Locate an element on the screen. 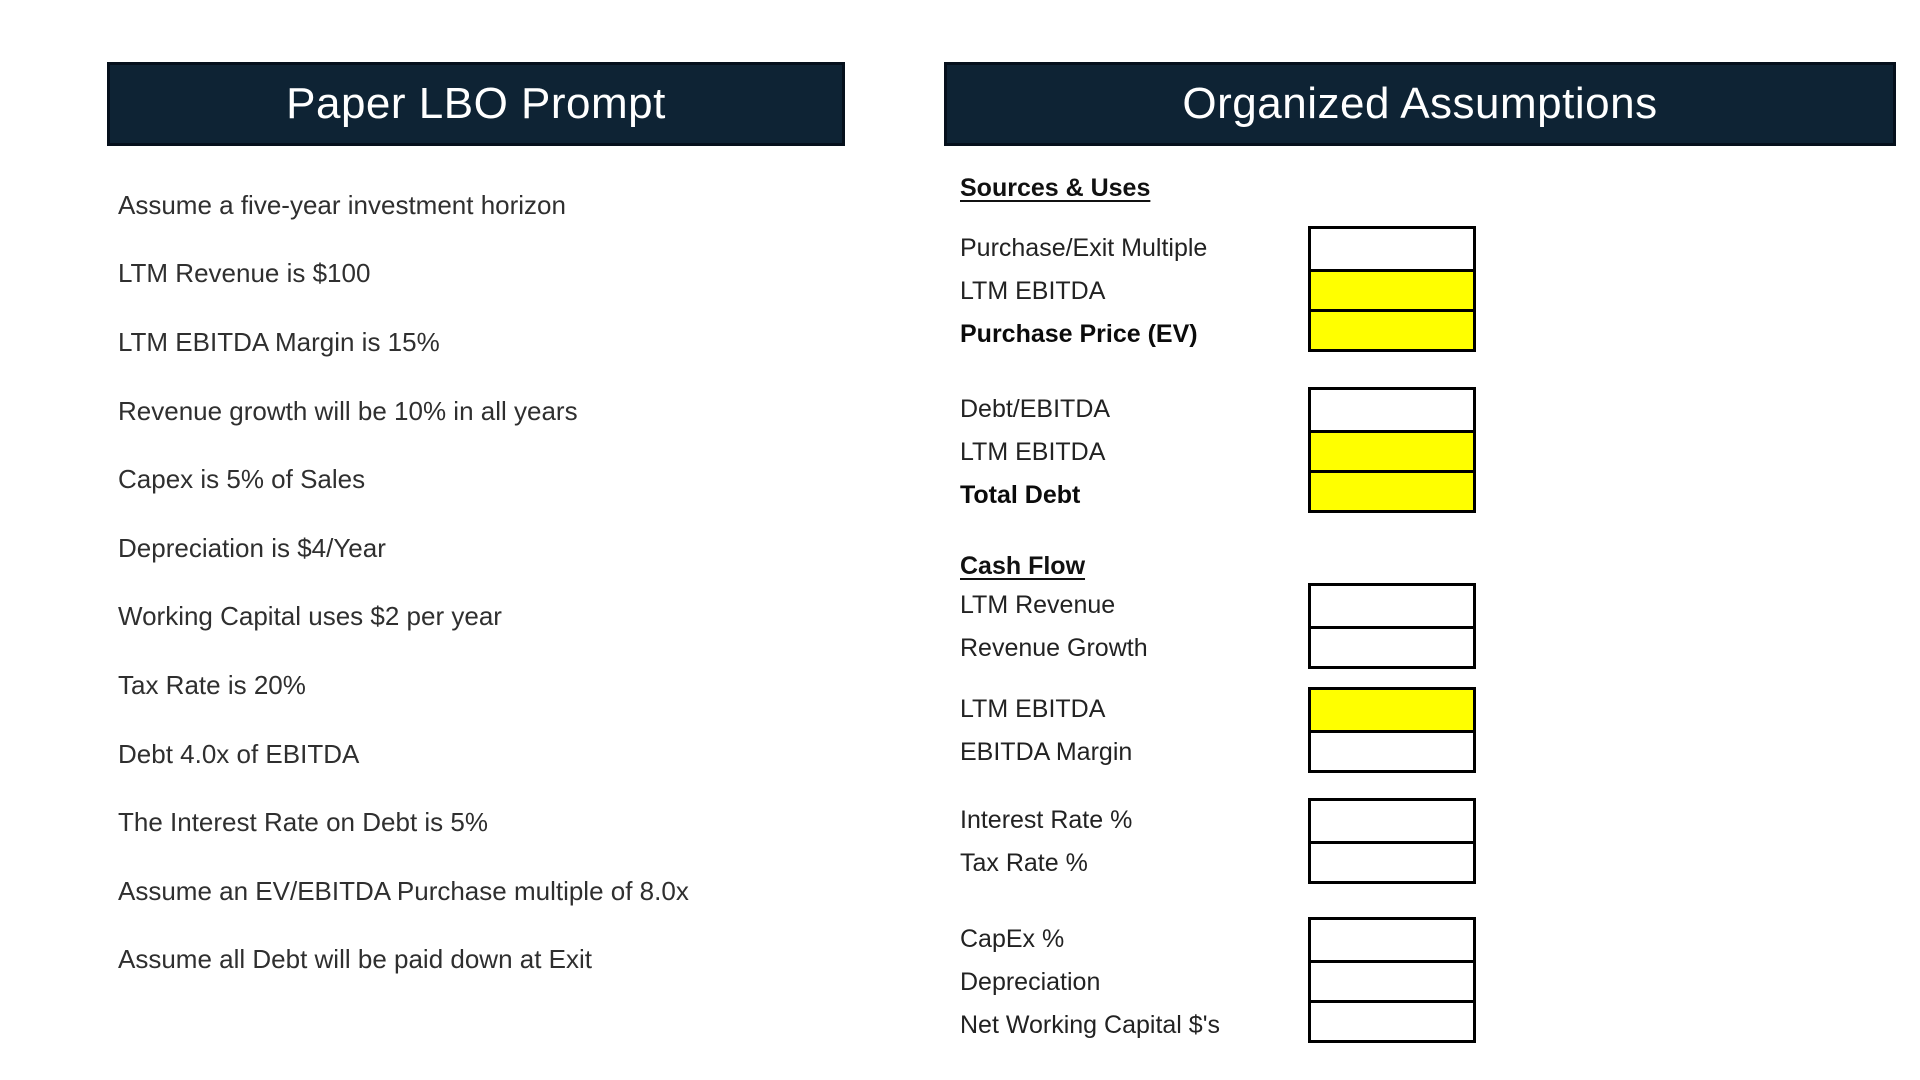 The image size is (1920, 1080). row-label-container: Total Debt is located at coordinates (1134, 495).